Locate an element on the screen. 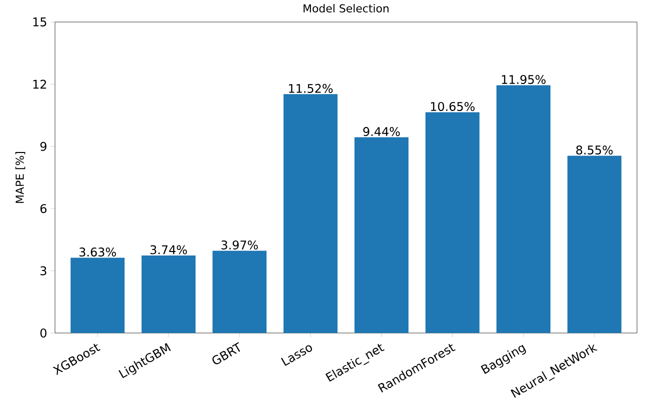  y-tick-label: 9 is located at coordinates (43, 146).